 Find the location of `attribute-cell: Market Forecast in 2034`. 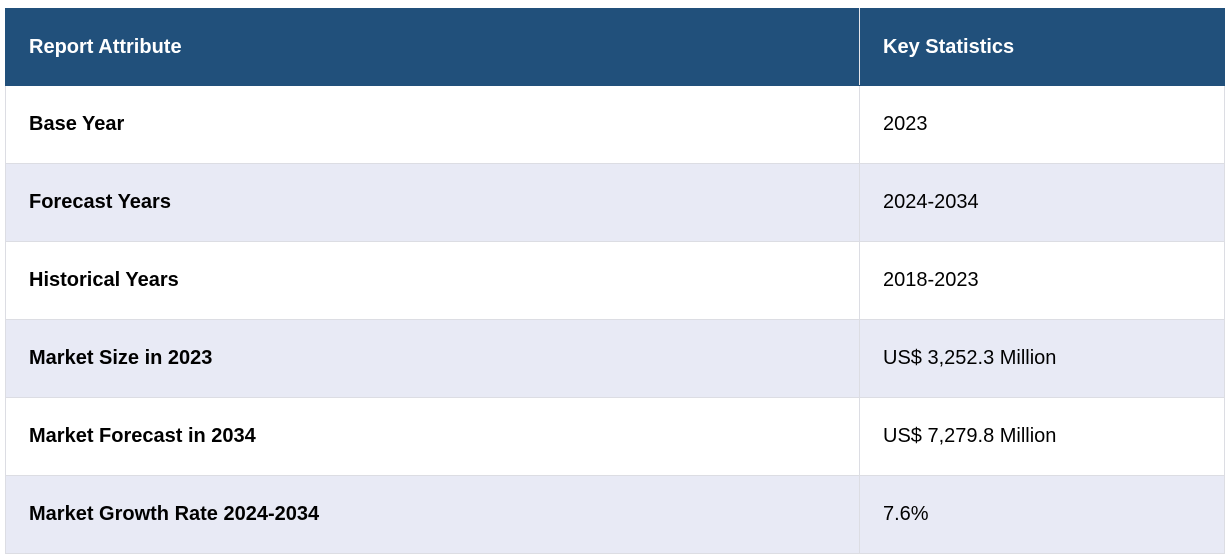

attribute-cell: Market Forecast in 2034 is located at coordinates (432, 436).